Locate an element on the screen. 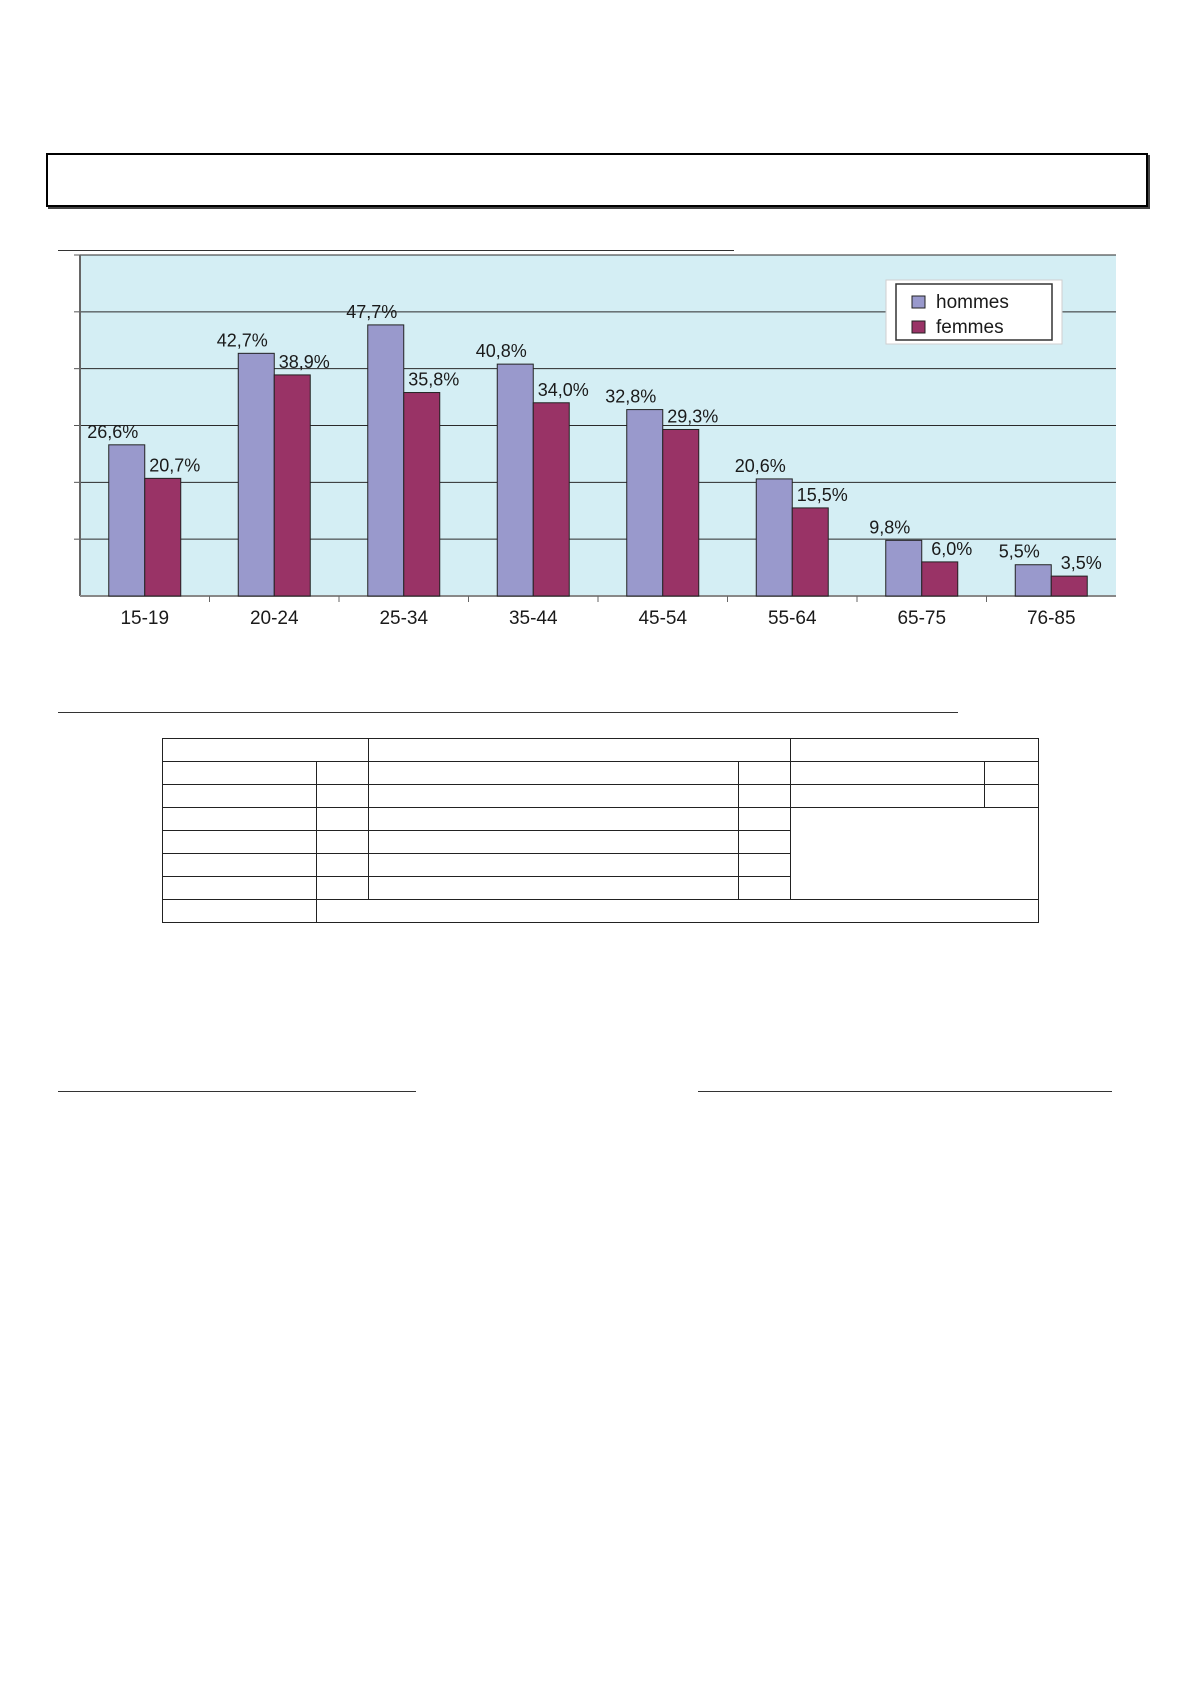 The width and height of the screenshot is (1190, 1684). data-label: 9,8% is located at coordinates (889, 527).